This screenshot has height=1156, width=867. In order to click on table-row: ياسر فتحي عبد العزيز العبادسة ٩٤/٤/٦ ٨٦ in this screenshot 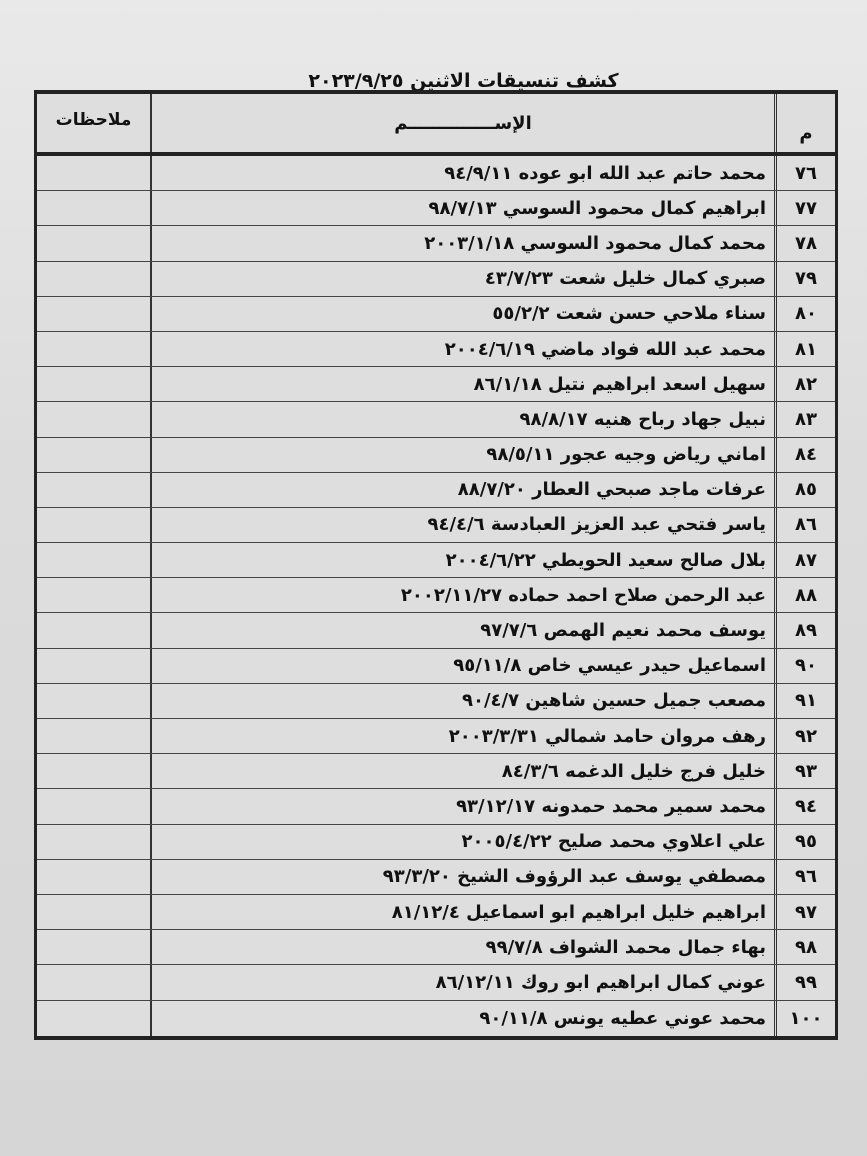, I will do `click(436, 525)`.